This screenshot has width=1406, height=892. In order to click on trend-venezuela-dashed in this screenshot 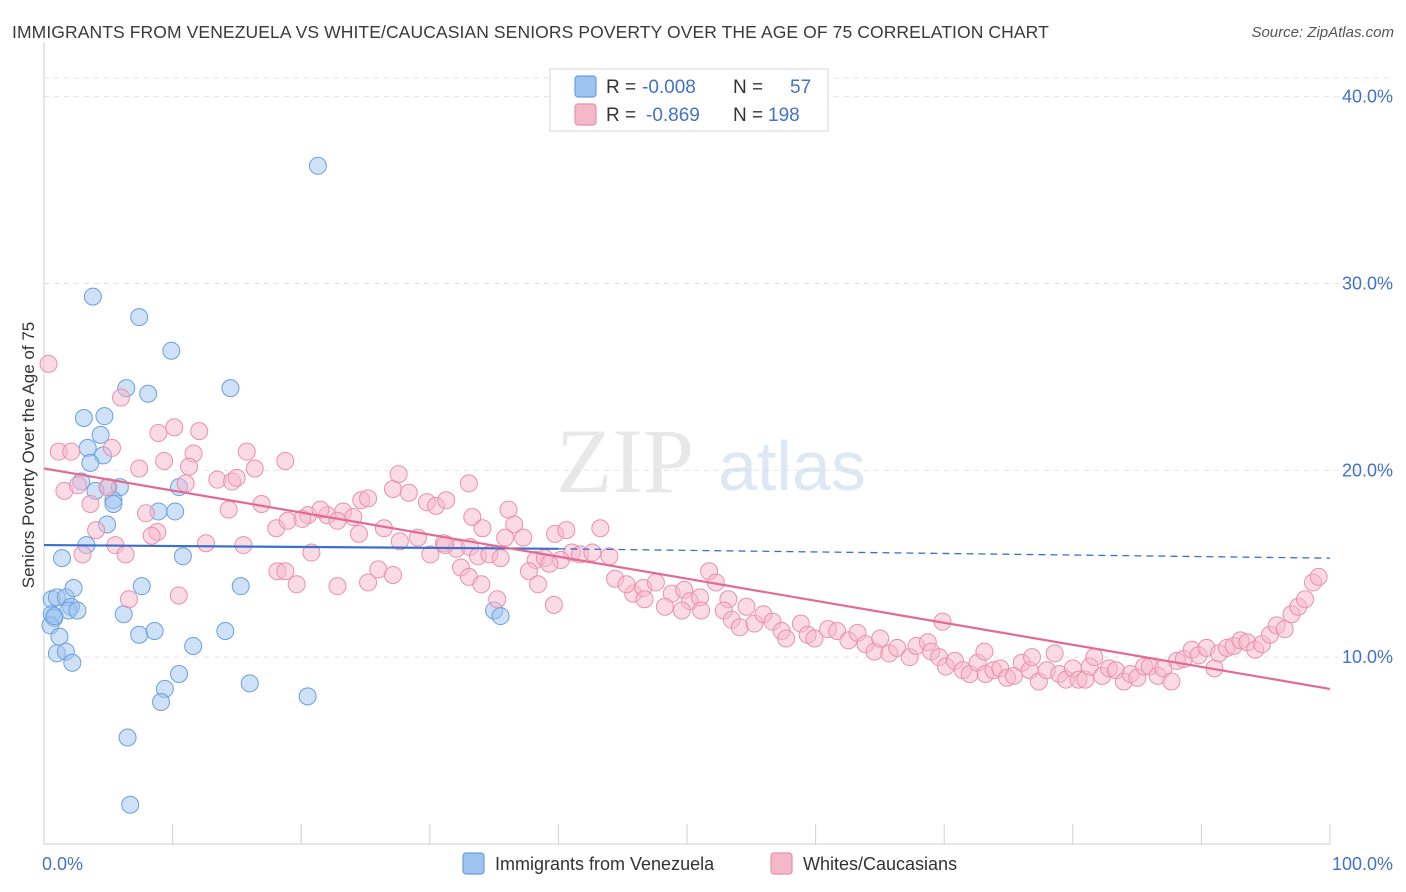, I will do `click(944, 553)`.